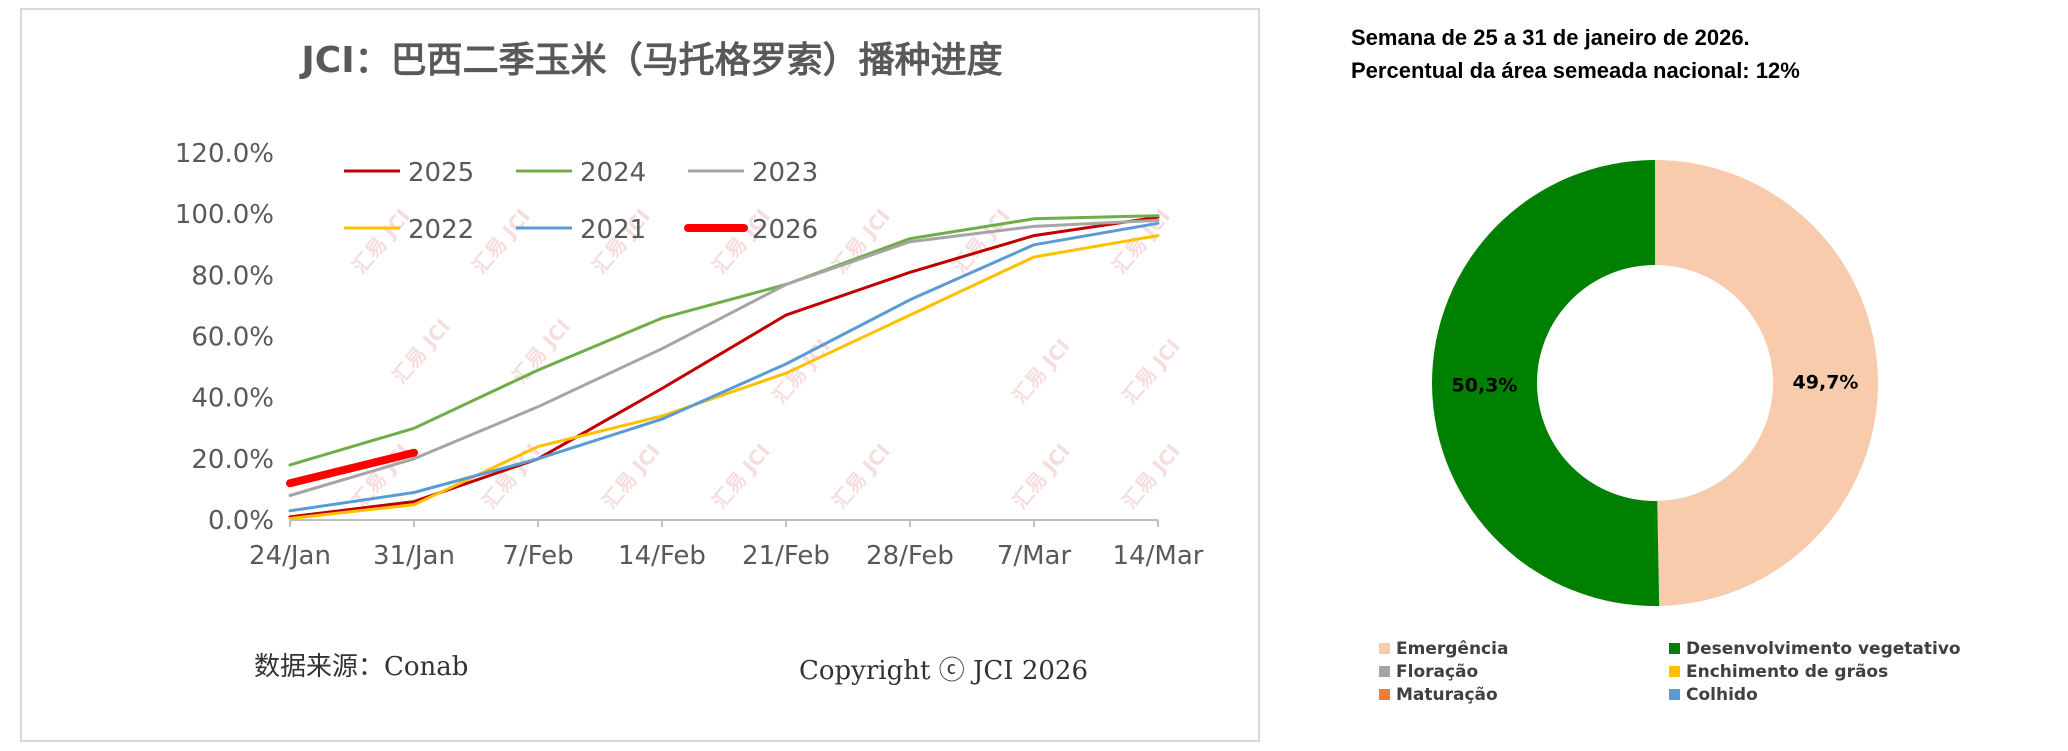 This screenshot has width=2068, height=751. Describe the element at coordinates (352, 468) in the screenshot. I see `series-line-2026` at that location.